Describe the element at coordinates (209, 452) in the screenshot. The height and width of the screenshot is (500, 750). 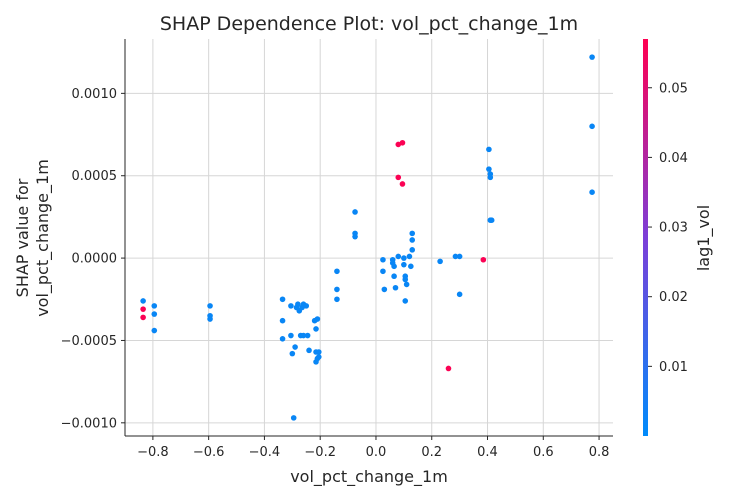
I see `x-tick-label: −0.6` at that location.